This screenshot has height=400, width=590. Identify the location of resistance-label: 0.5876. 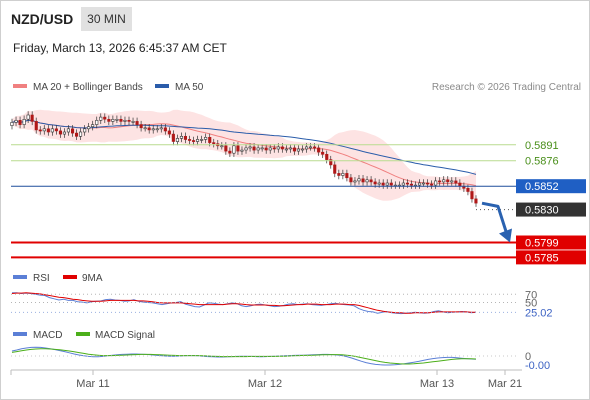
(542, 162).